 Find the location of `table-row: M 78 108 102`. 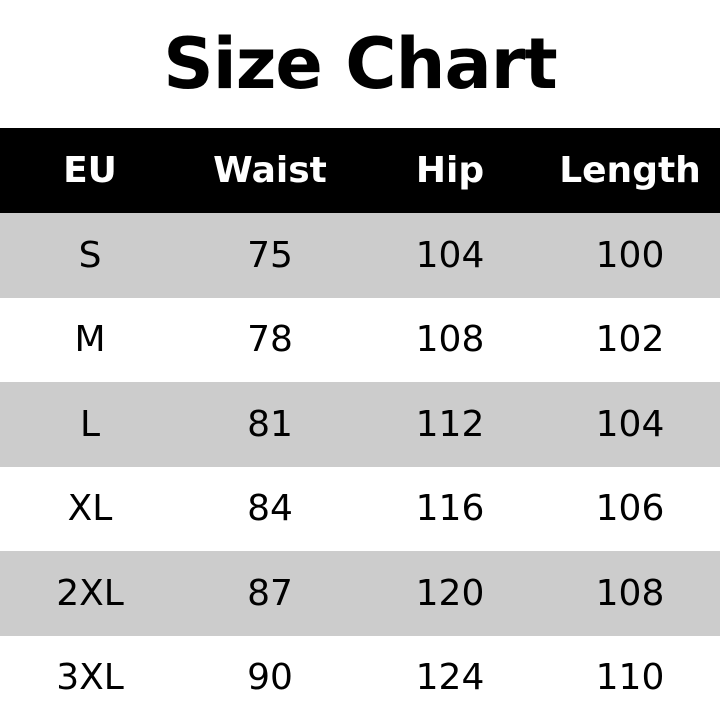

table-row: M 78 108 102 is located at coordinates (360, 340).